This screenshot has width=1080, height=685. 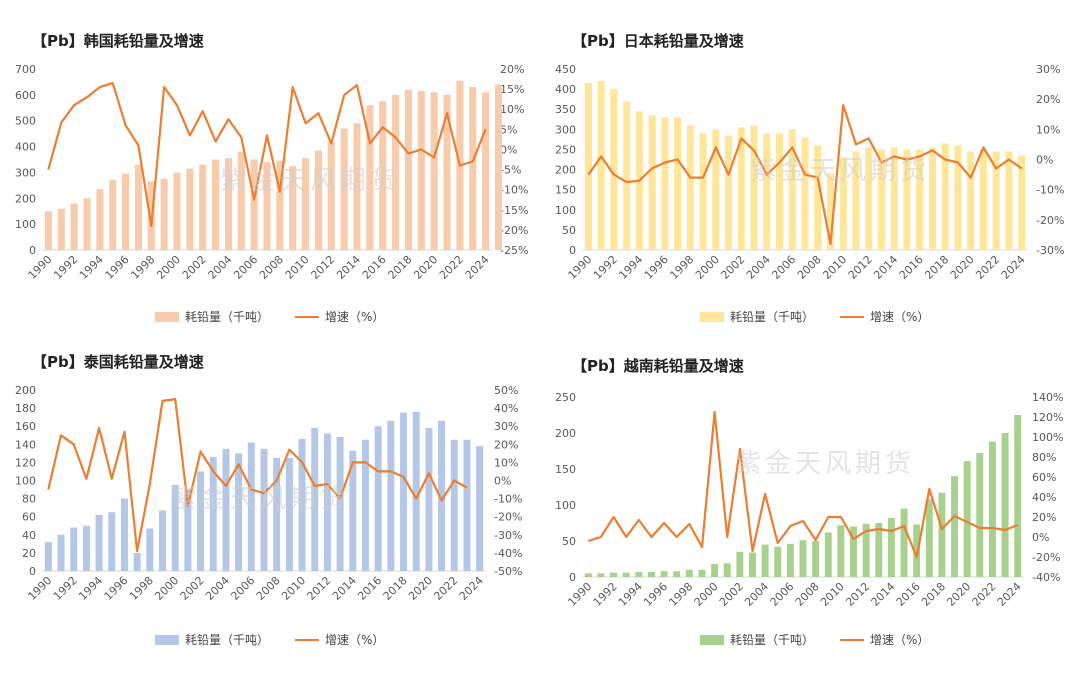 What do you see at coordinates (565, 89) in the screenshot?
I see `y-left-tick-label: 400` at bounding box center [565, 89].